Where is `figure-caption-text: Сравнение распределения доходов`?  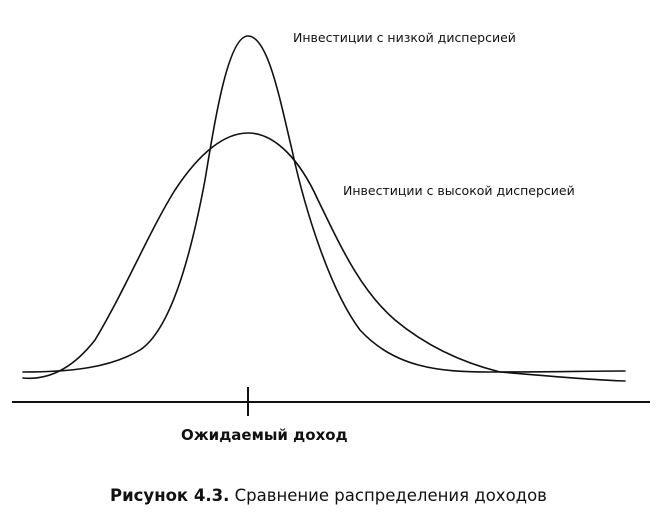 figure-caption-text: Сравнение распределения доходов is located at coordinates (388, 495).